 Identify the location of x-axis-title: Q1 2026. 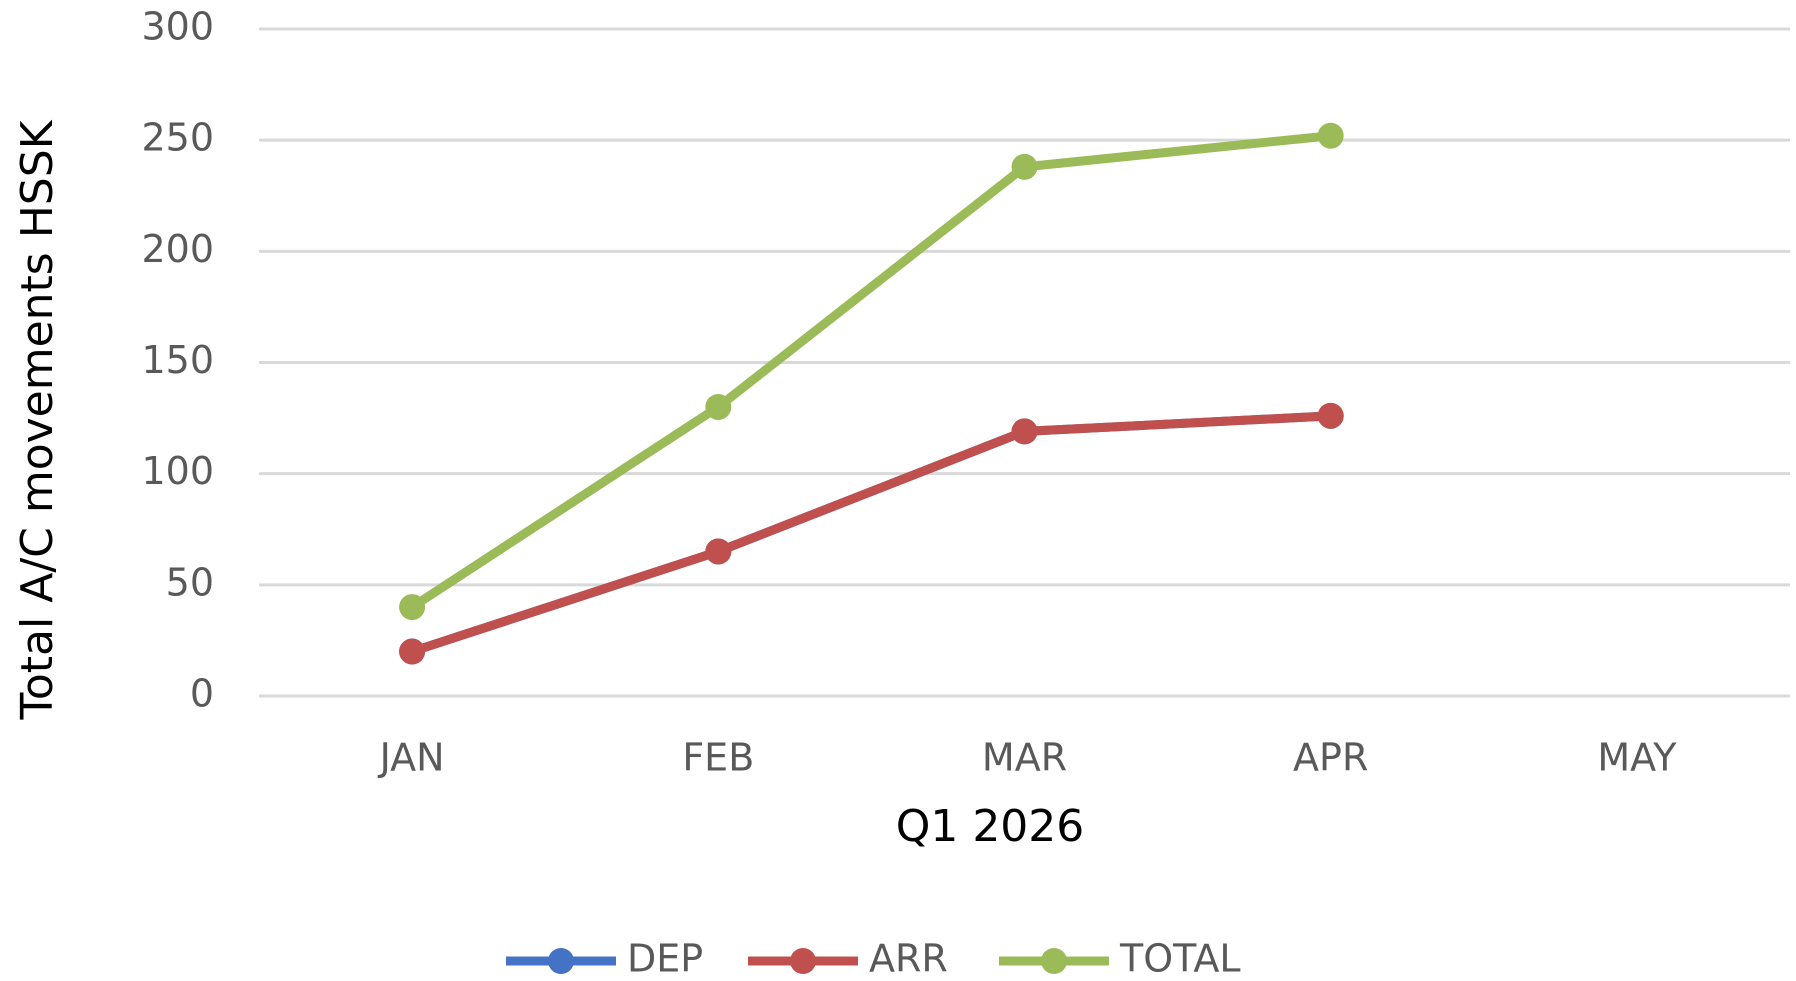
(990, 826).